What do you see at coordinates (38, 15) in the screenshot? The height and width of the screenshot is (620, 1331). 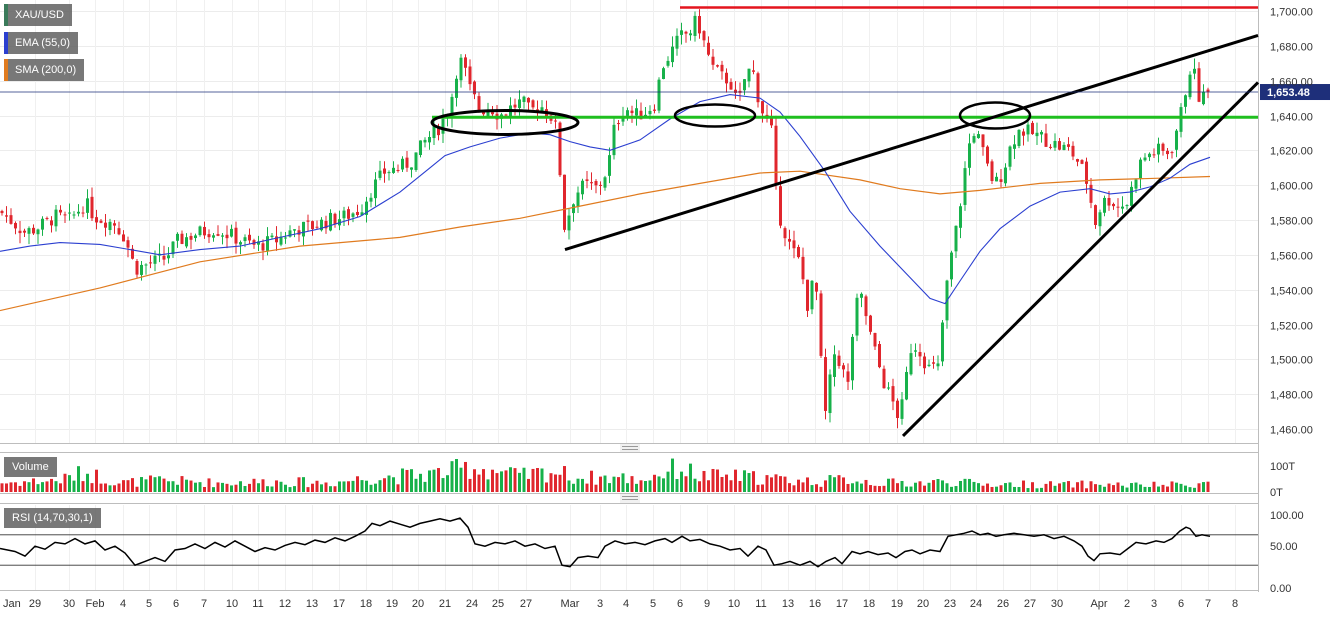 I see `symbol-legend: XAU/USD` at bounding box center [38, 15].